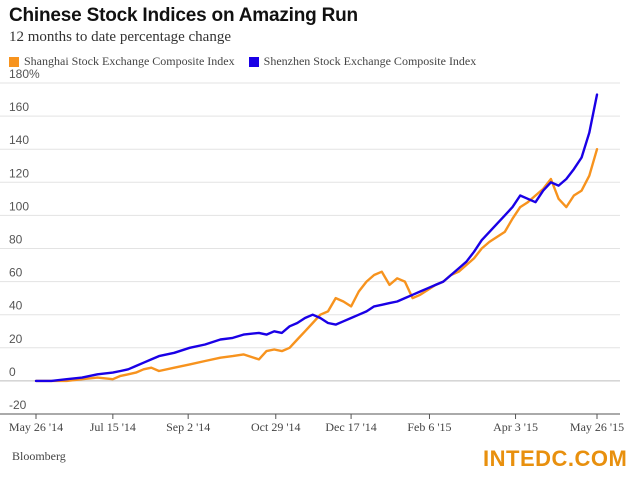 The image size is (640, 482). I want to click on y-tick-label: 80, so click(16, 240).